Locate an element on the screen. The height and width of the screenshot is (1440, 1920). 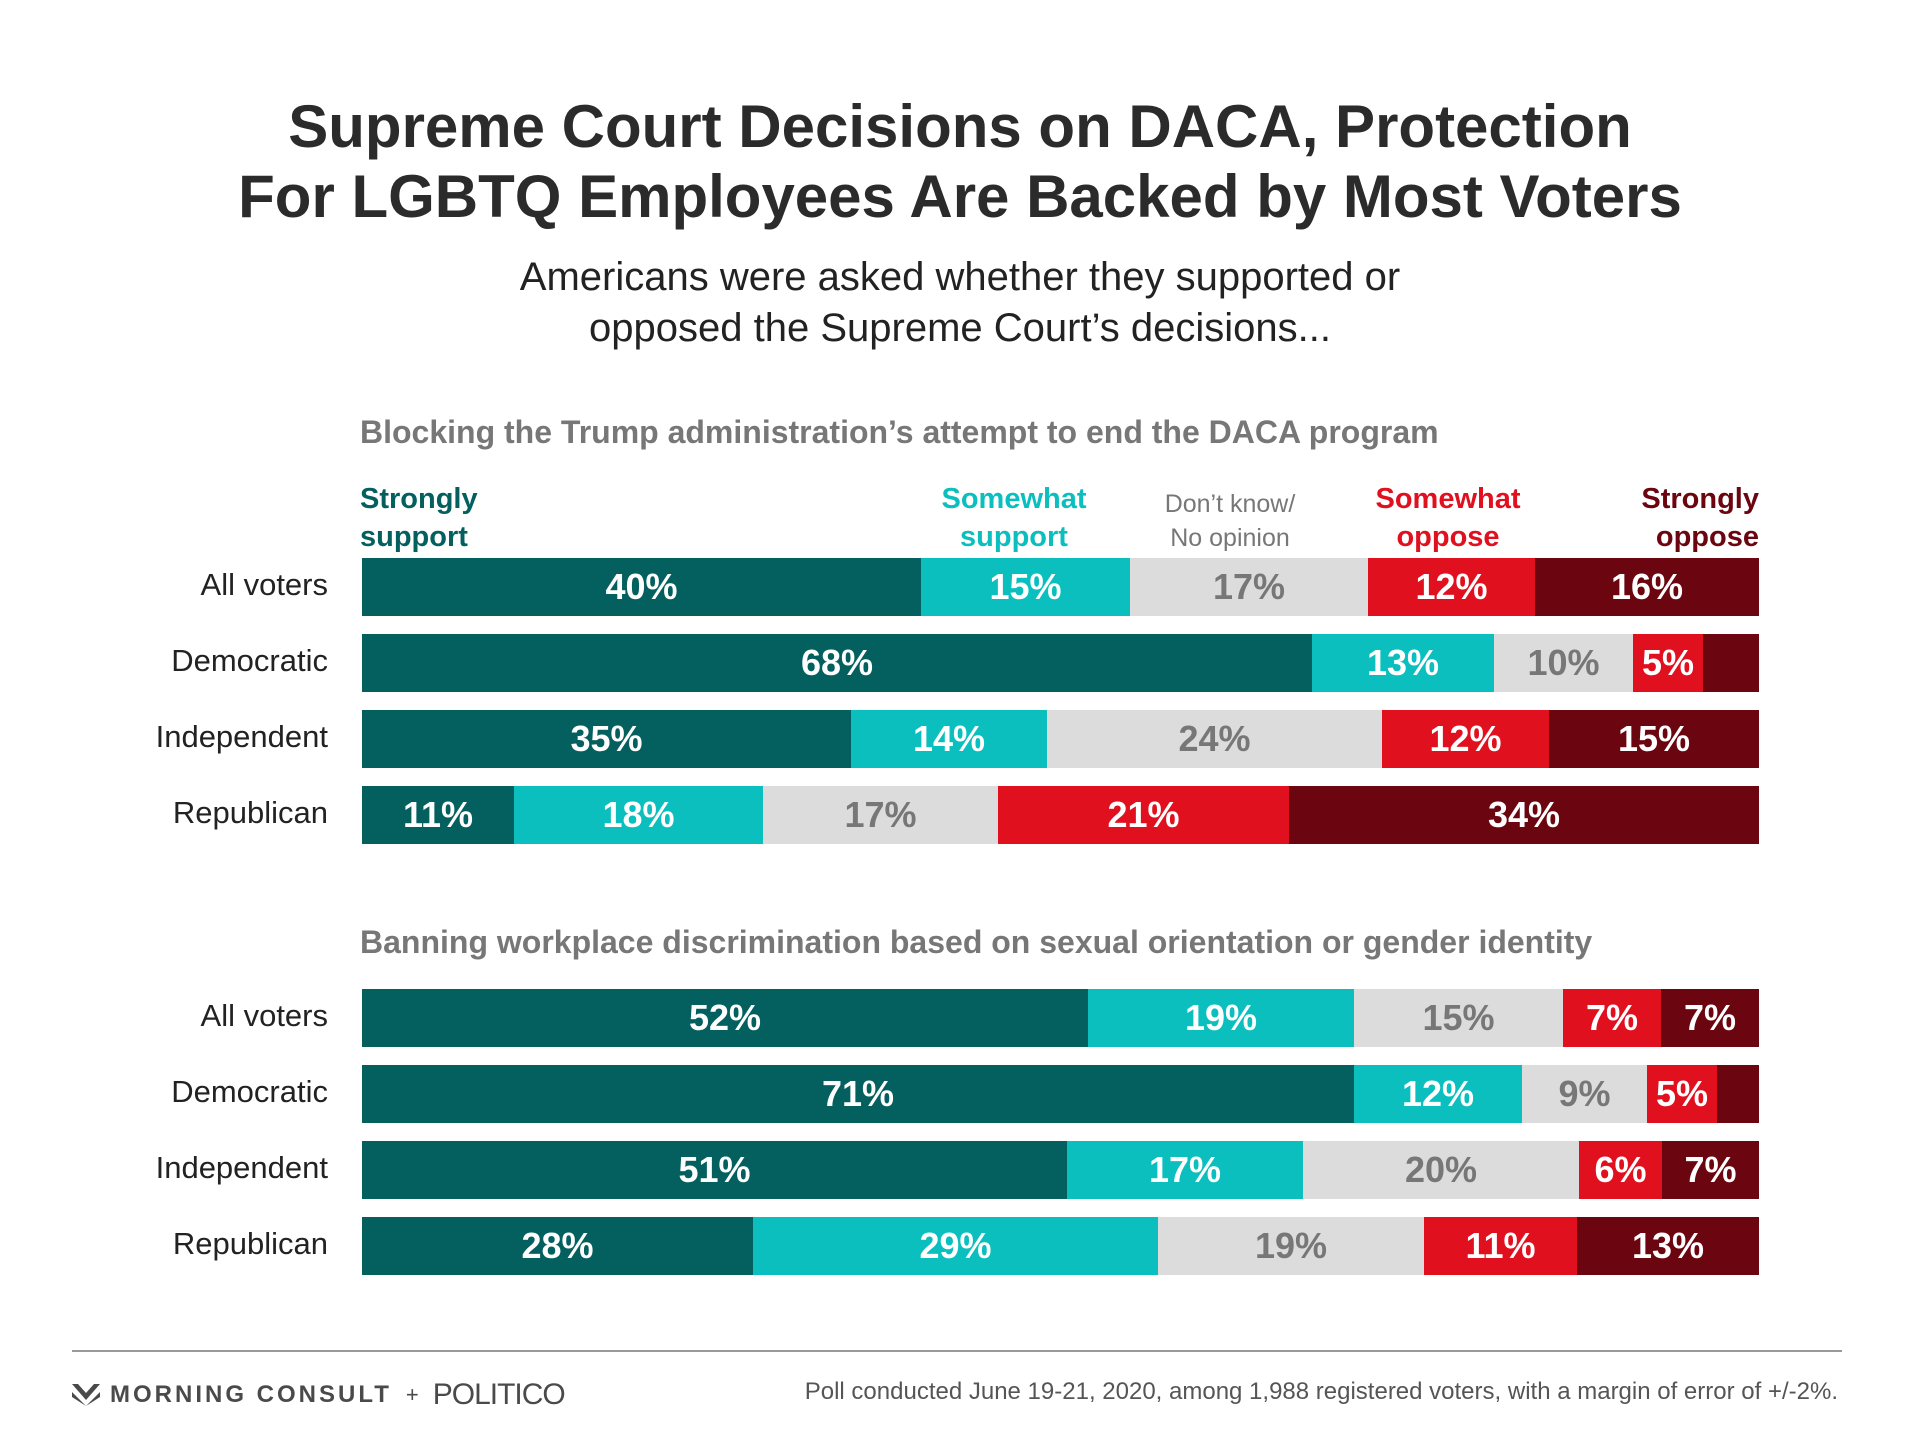
bar-row-workplace-republican: 28% 29% 19% 11% 13% is located at coordinates (1060, 1246).